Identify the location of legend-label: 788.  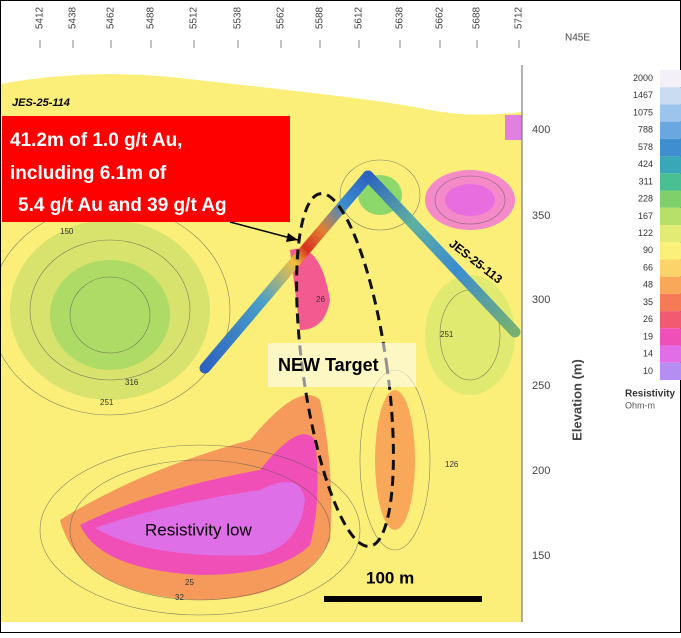
(645, 130).